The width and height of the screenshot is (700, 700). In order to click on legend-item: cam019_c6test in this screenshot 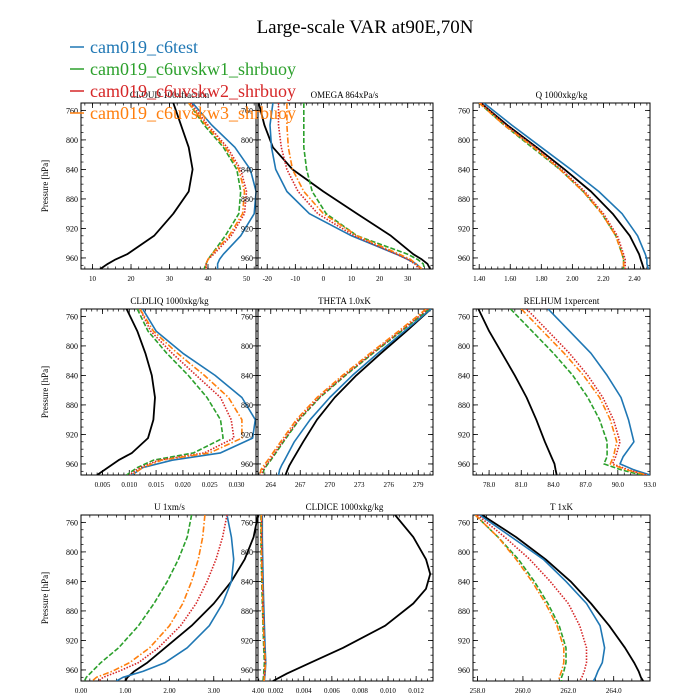, I will do `click(134, 47)`.